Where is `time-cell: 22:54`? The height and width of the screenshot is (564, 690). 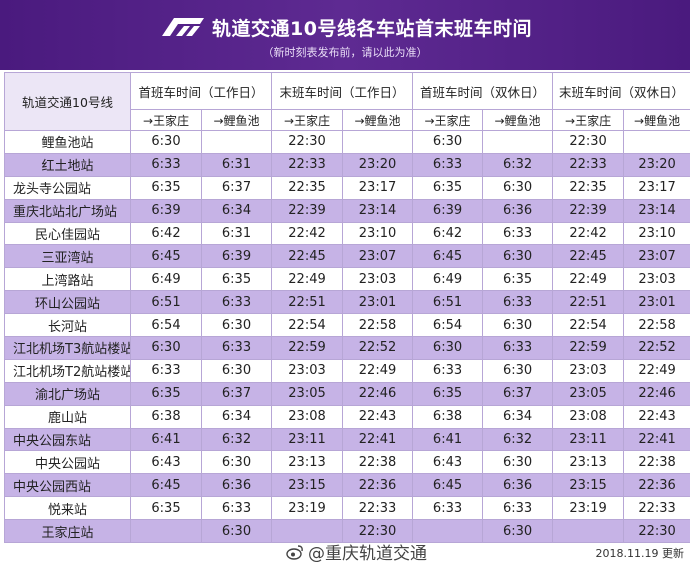
time-cell: 22:54 is located at coordinates (588, 325).